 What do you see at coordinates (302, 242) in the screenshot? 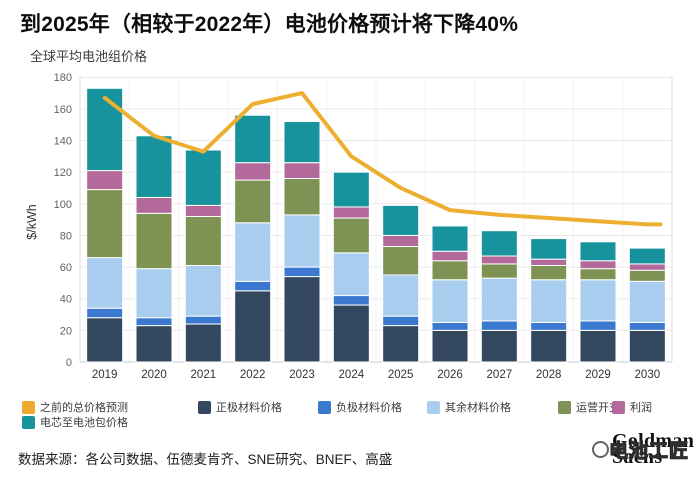
I see `bar-2023` at bounding box center [302, 242].